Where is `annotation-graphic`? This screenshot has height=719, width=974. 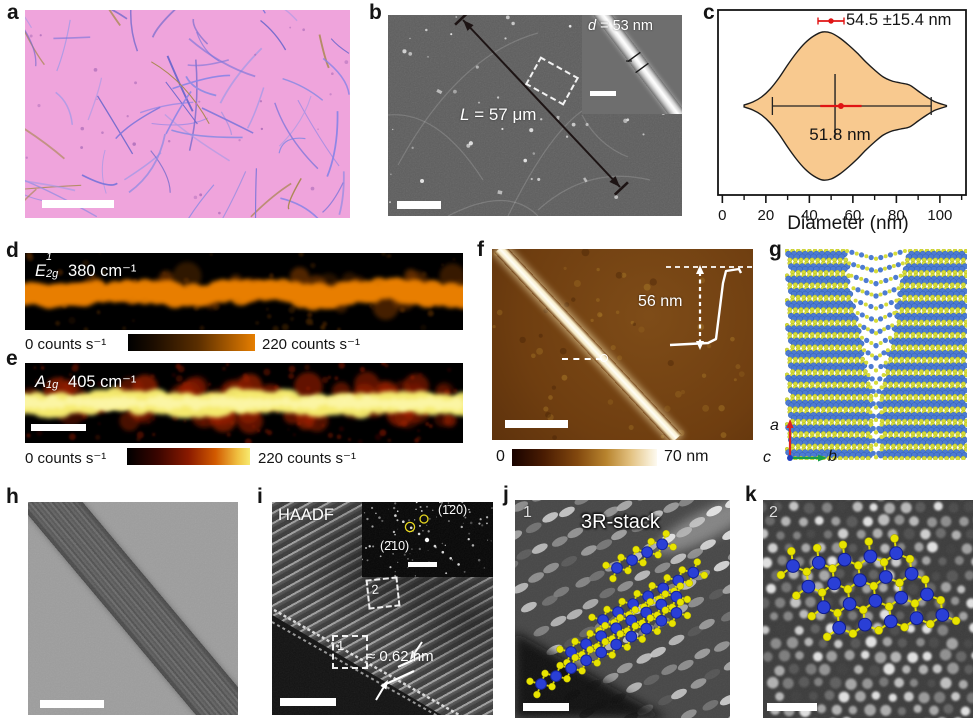
annotation-graphic is located at coordinates (382, 608).